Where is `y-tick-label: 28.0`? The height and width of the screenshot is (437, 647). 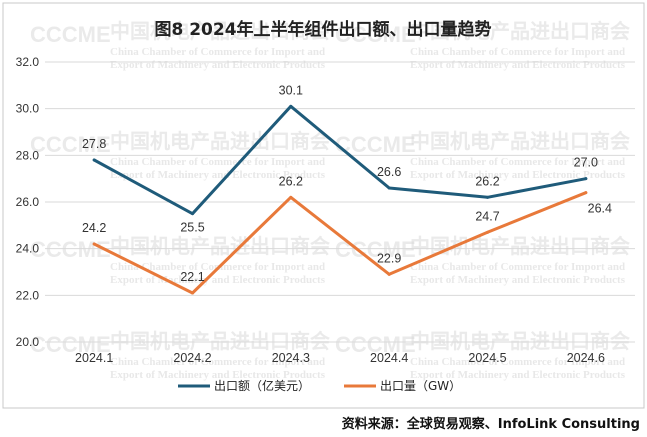 y-tick-label: 28.0 is located at coordinates (28, 155).